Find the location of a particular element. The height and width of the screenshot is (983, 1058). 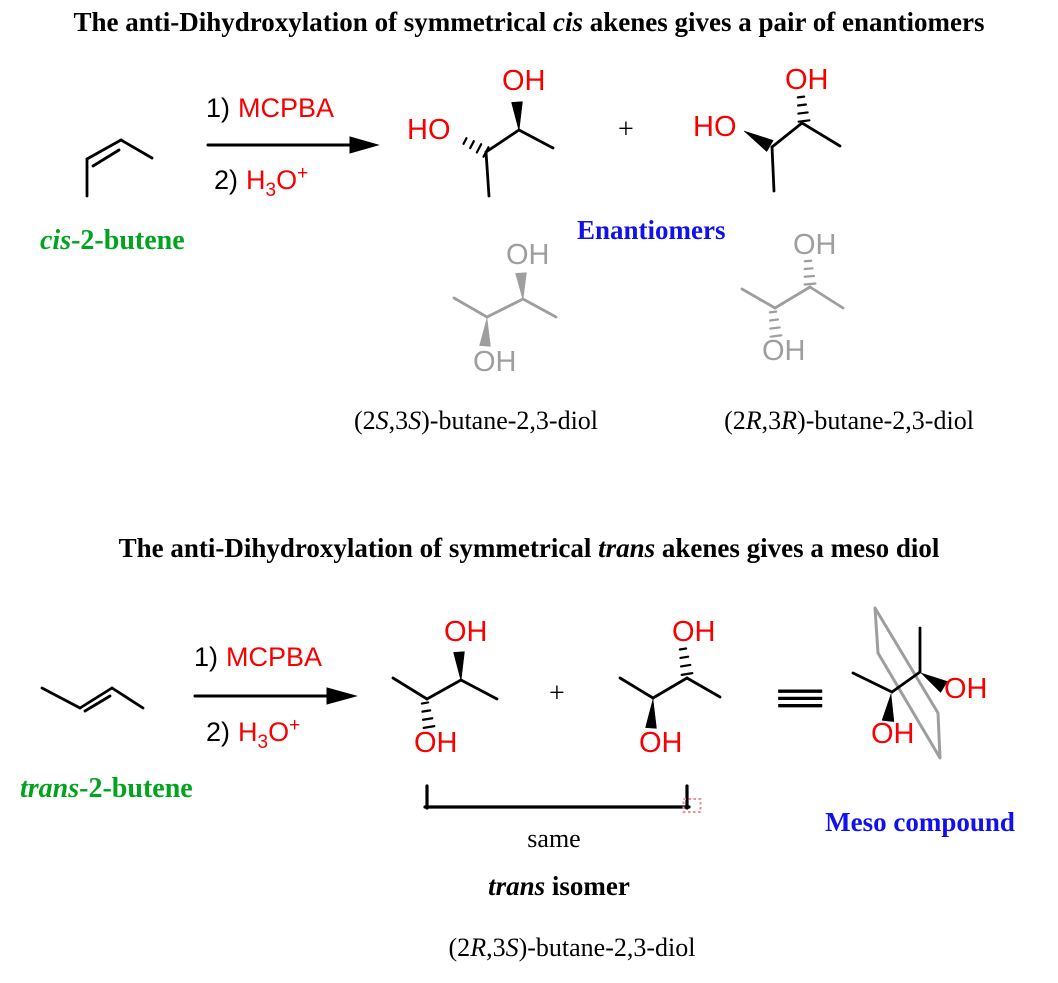

trans-isomer-label: trans isomer is located at coordinates (559, 886).